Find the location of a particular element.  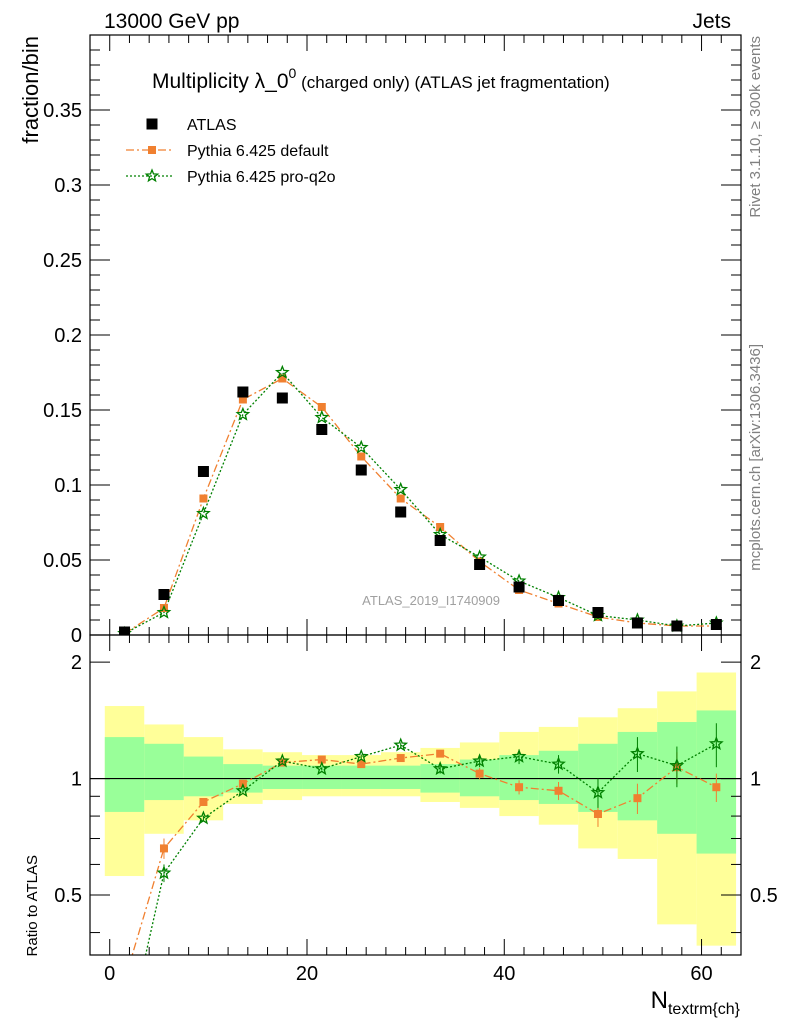

x-tick-label-0: 0 is located at coordinates (109, 974).